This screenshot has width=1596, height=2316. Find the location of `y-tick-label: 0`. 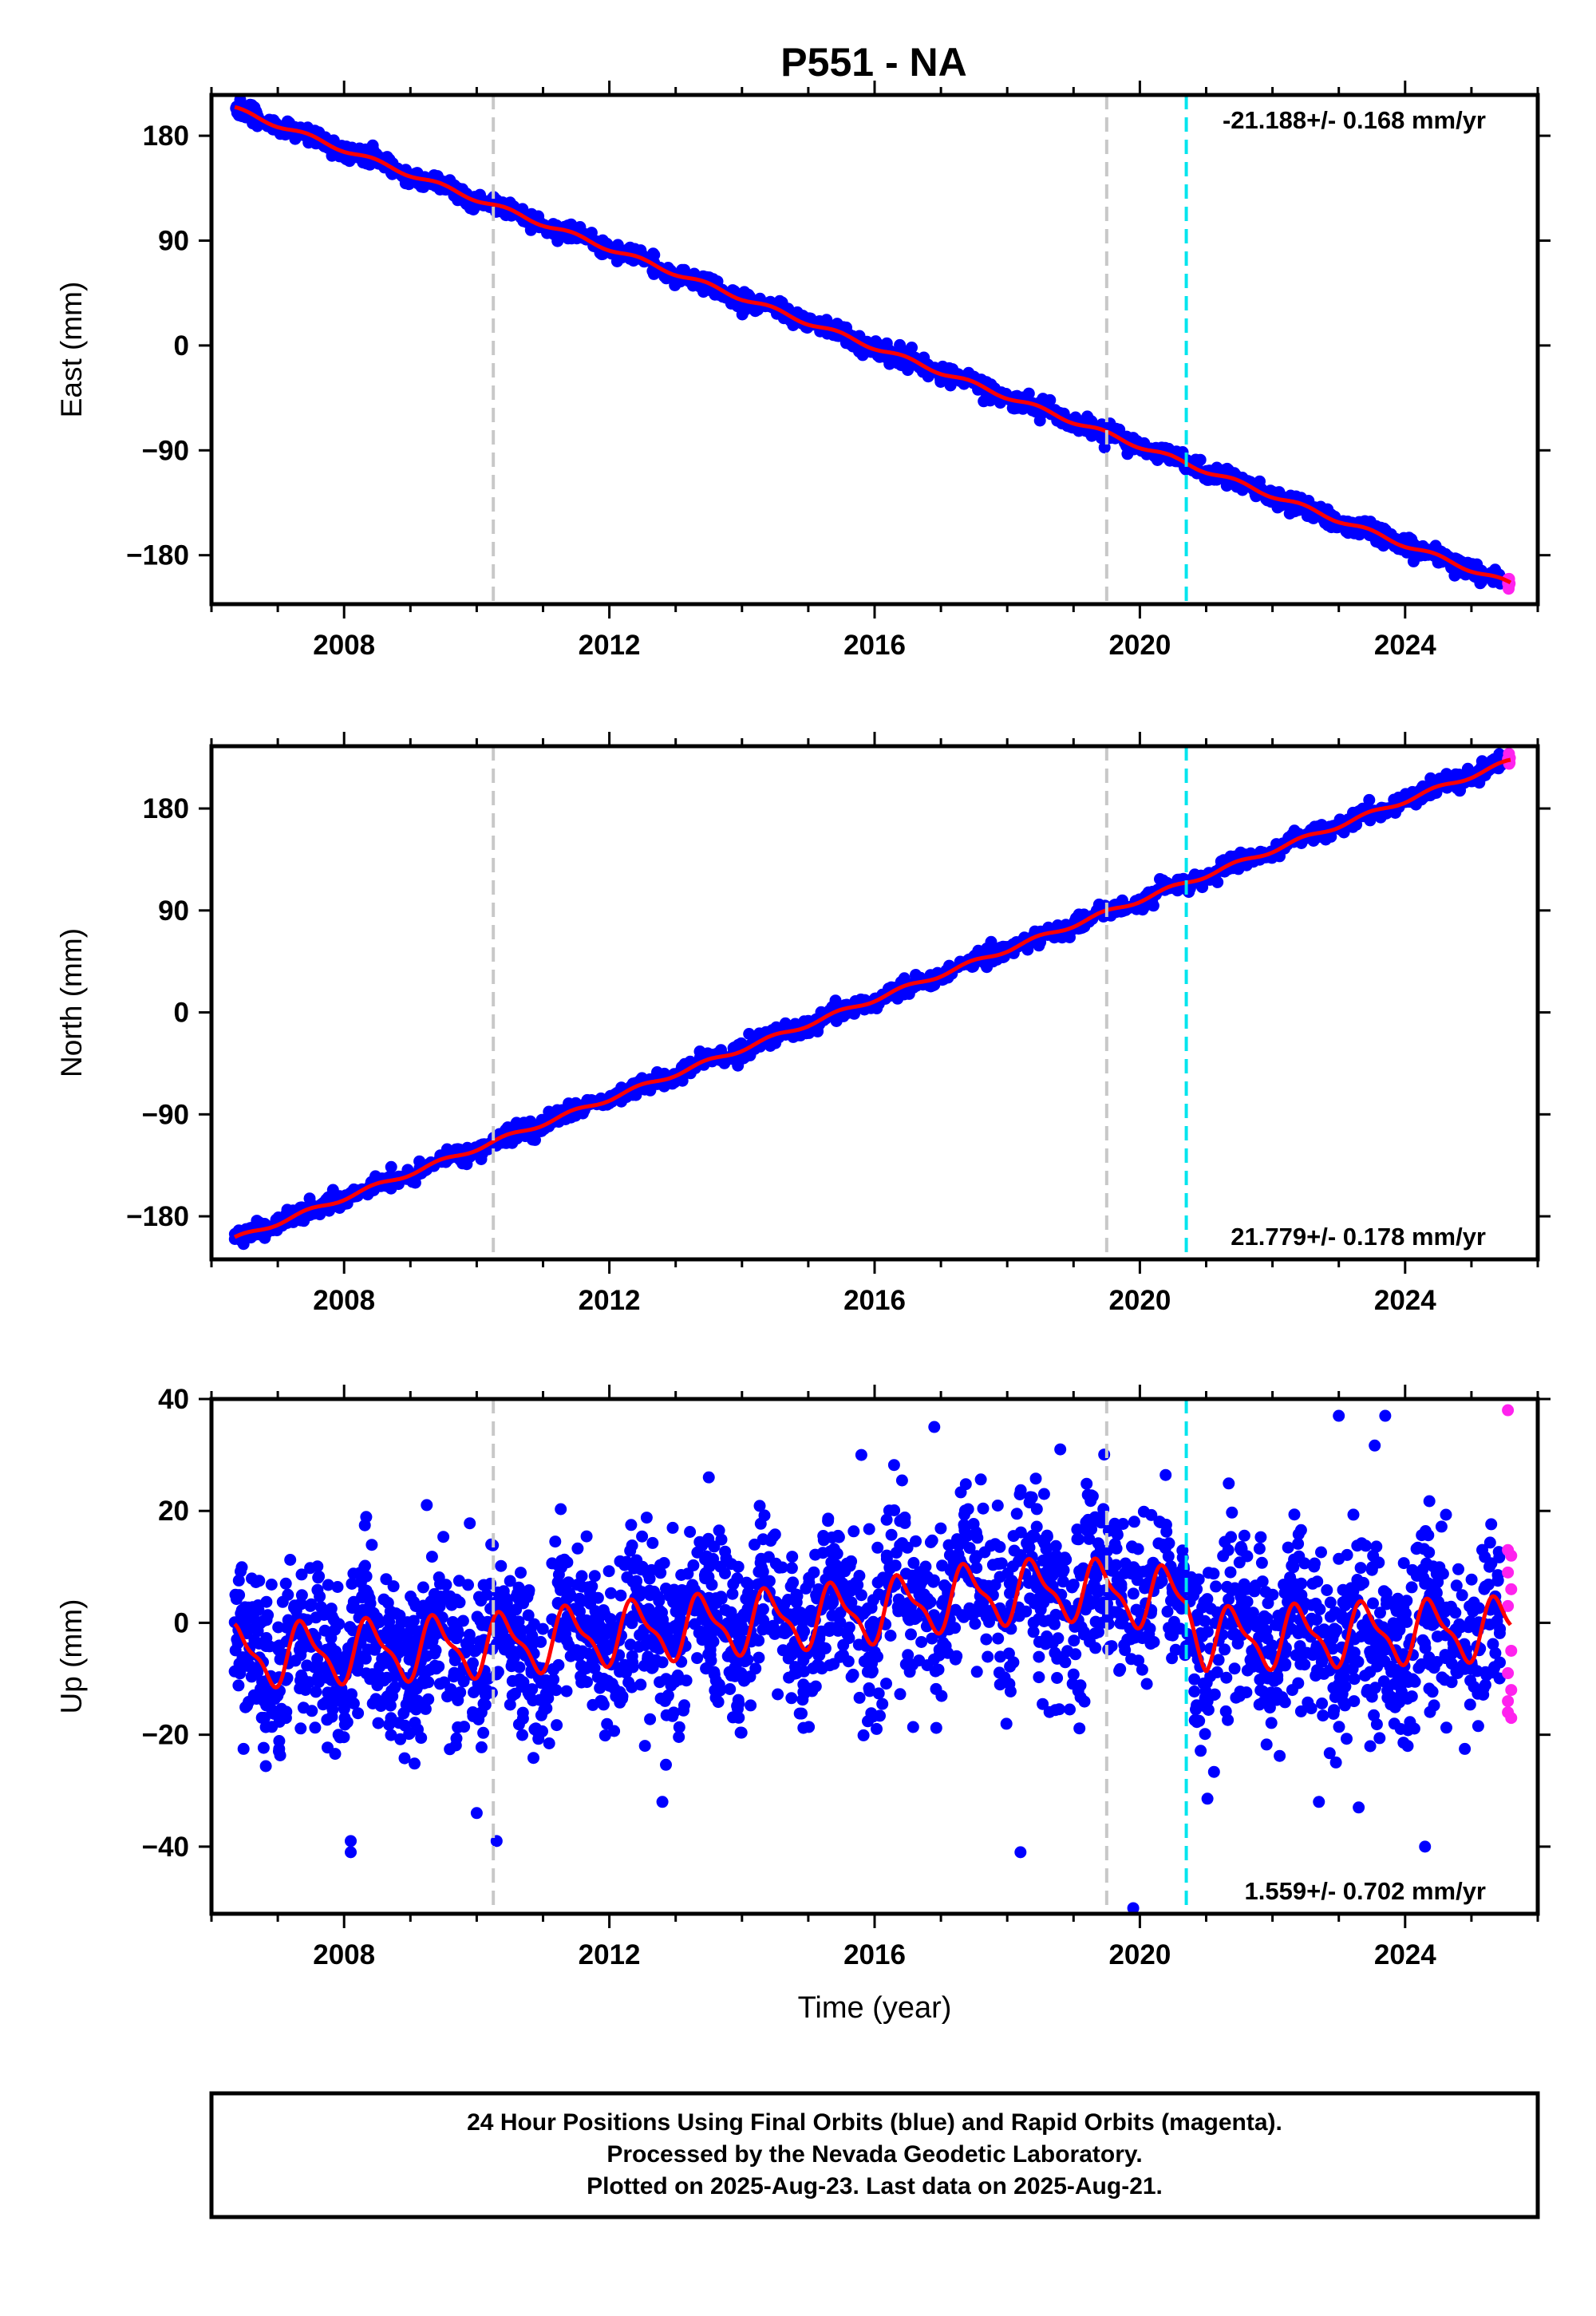

y-tick-label: 0 is located at coordinates (181, 1013).